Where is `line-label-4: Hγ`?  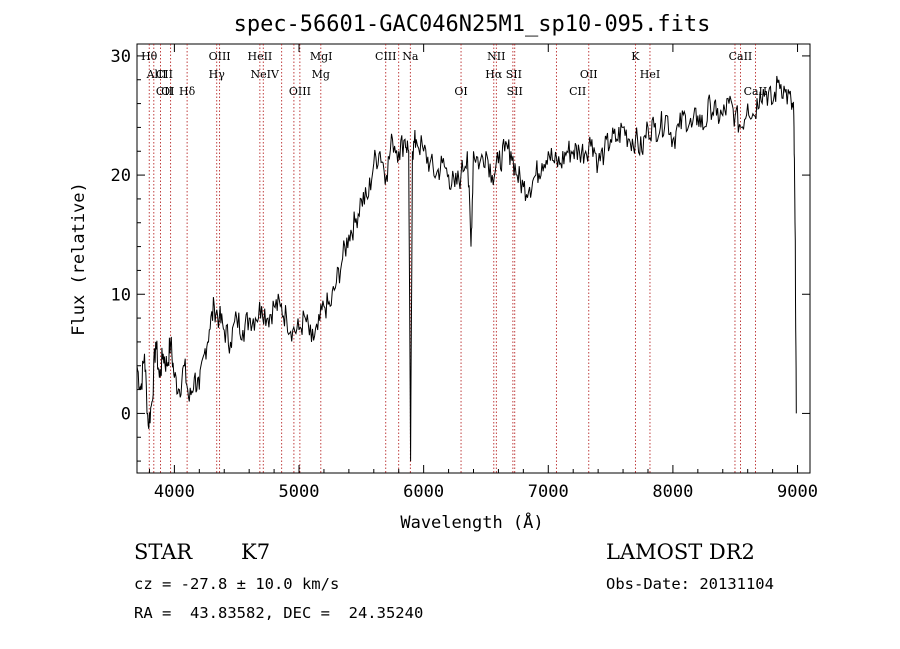 line-label-4: Hγ is located at coordinates (217, 74).